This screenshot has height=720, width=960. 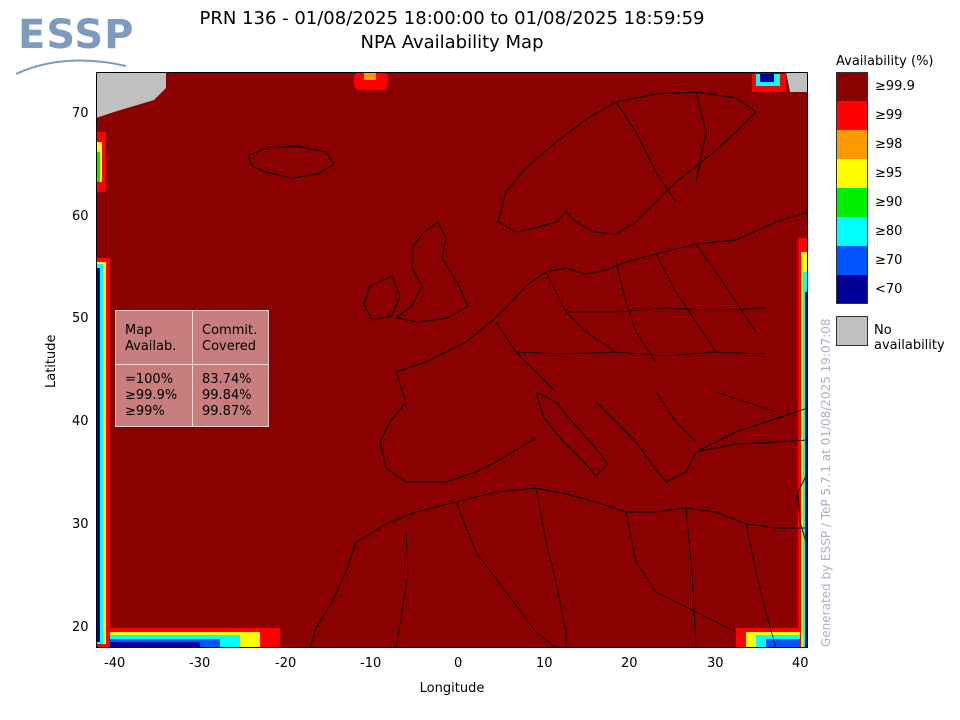 What do you see at coordinates (103, 390) in the screenshot?
I see `left-edge-degradation` at bounding box center [103, 390].